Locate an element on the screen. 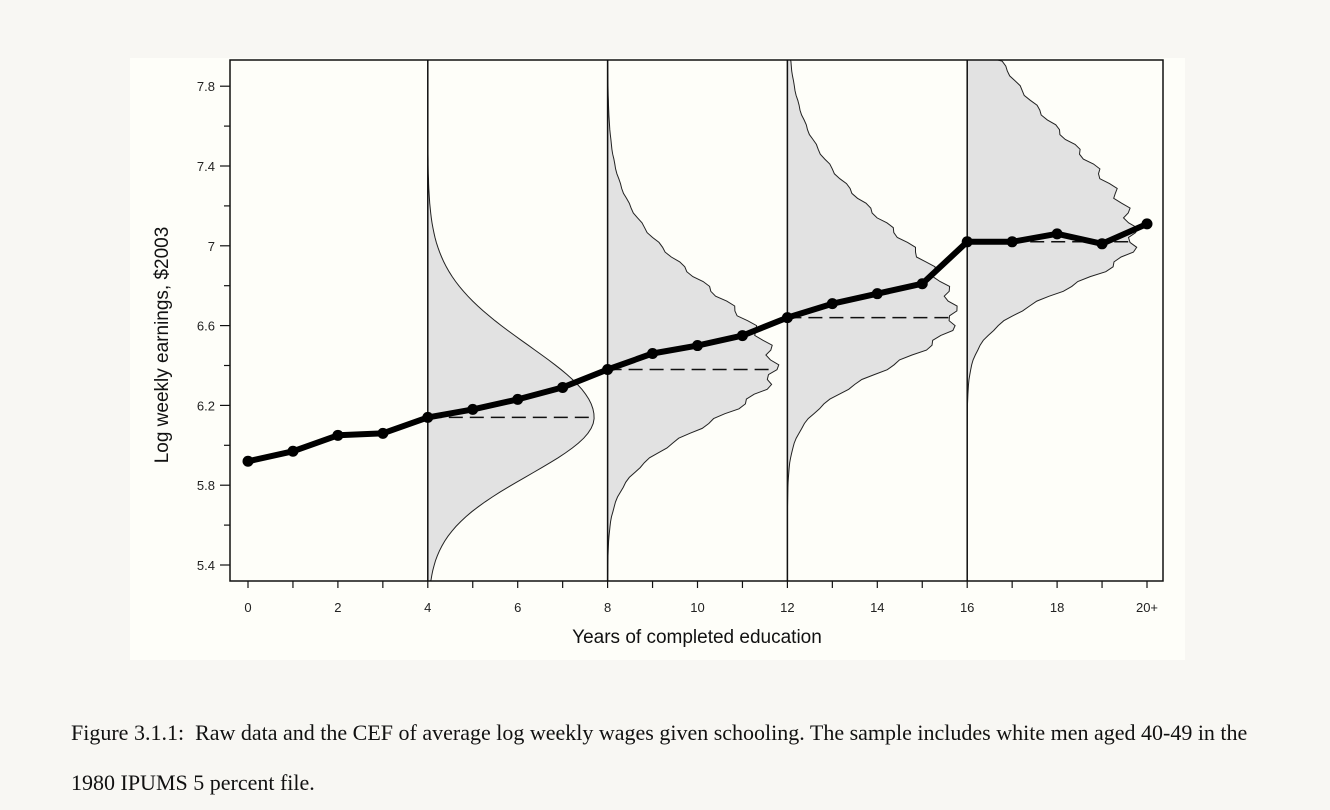 The image size is (1330, 810). caption-label: Figure 3.1.1: is located at coordinates (128, 732).